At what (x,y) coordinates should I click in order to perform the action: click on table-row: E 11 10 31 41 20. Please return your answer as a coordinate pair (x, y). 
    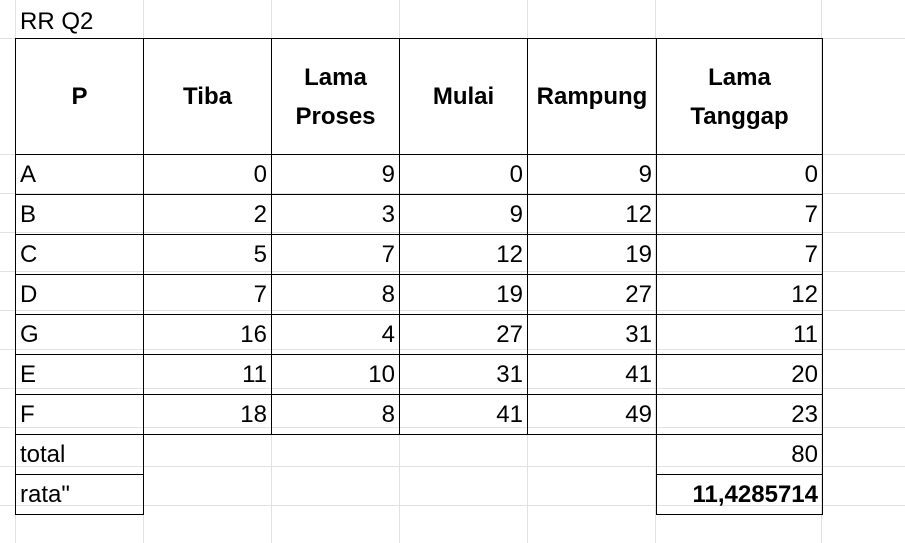
    Looking at the image, I should click on (419, 374).